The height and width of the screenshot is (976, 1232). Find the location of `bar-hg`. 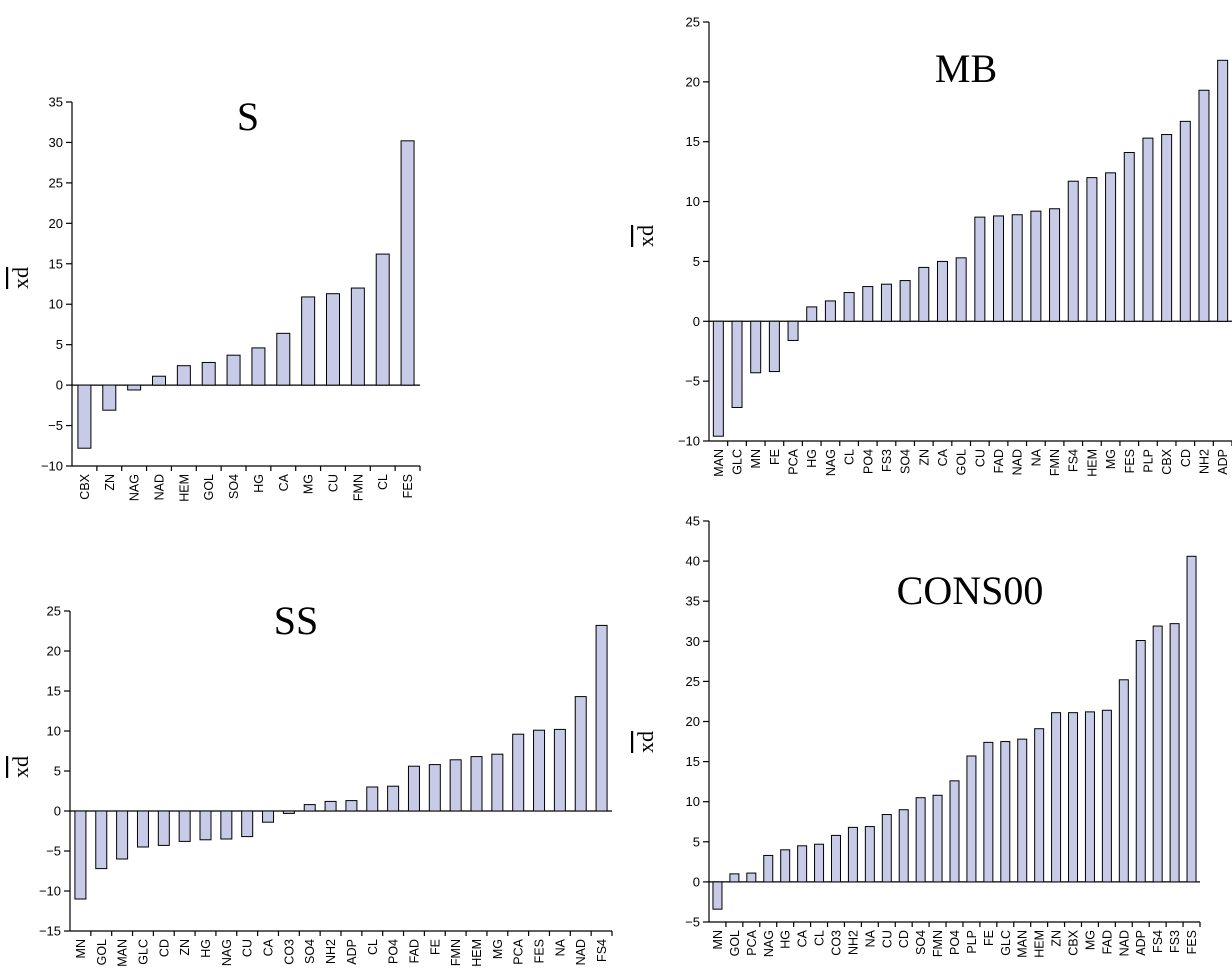

bar-hg is located at coordinates (205, 825).